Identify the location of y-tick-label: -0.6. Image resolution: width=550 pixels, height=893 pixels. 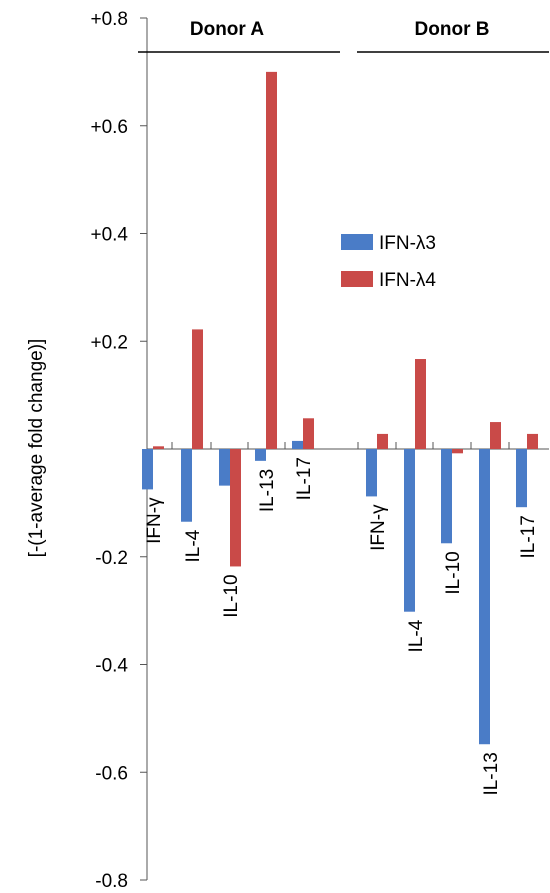
(111, 773).